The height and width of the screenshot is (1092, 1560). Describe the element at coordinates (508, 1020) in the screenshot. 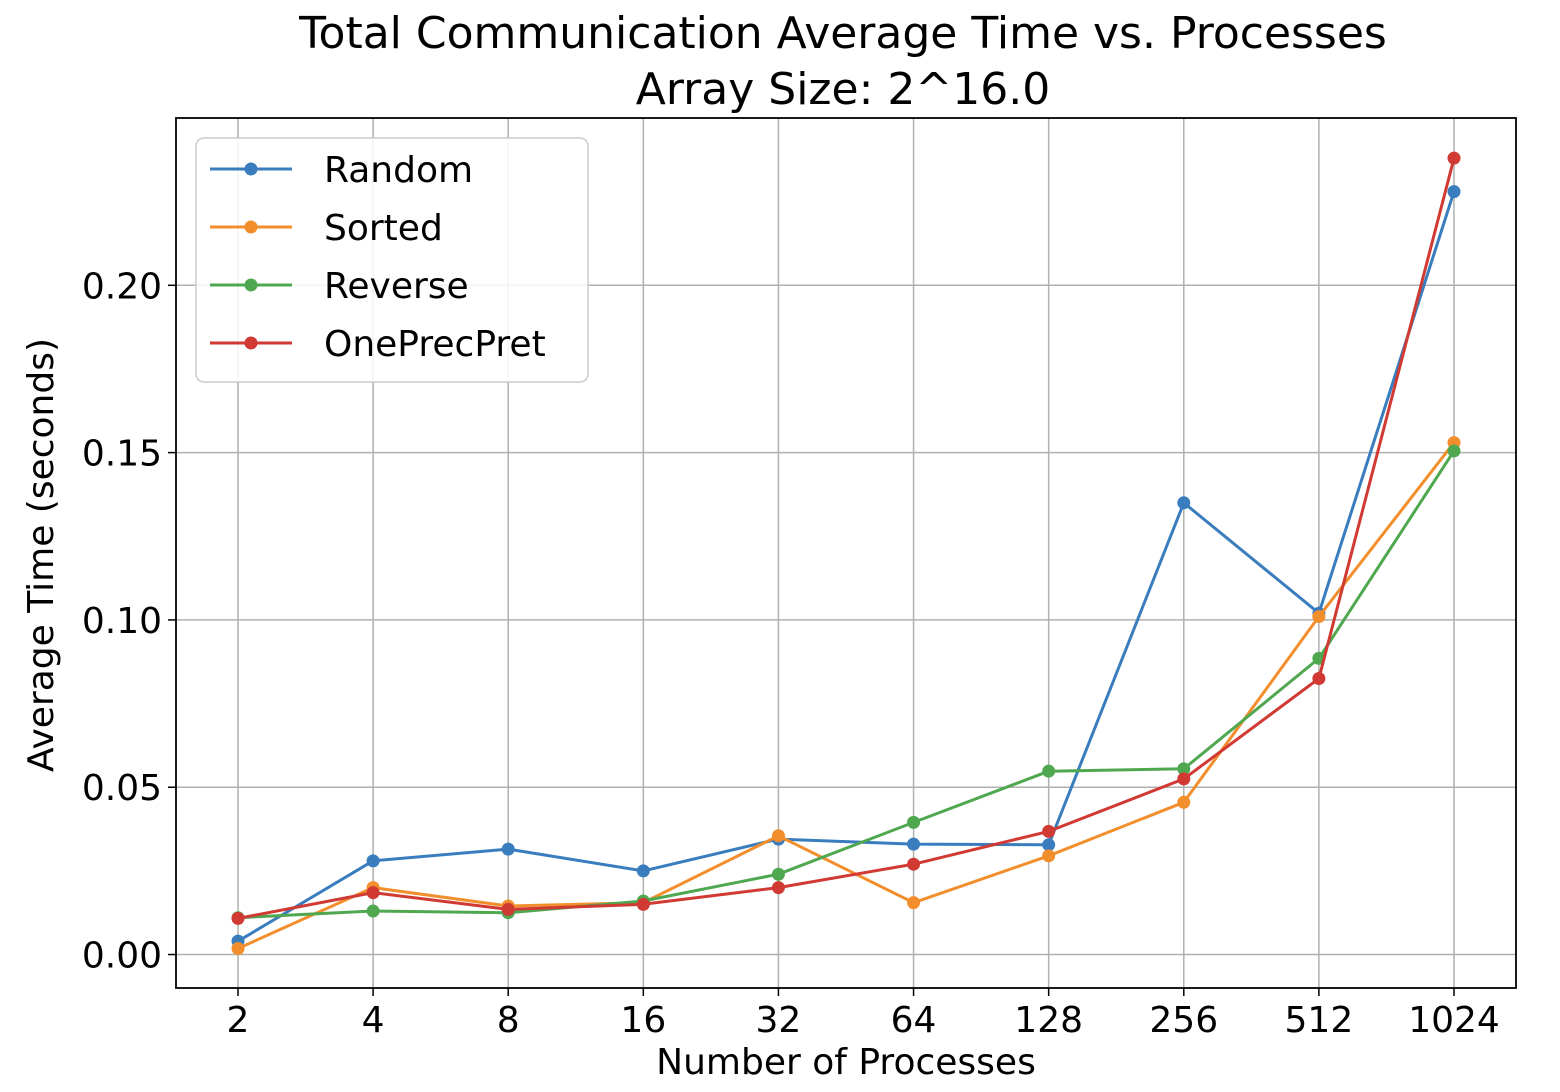

I see `x-tick-label: 8` at that location.